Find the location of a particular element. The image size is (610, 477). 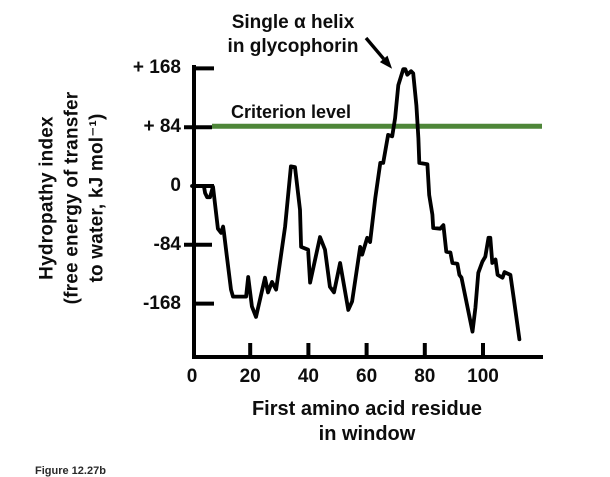

x-tick-label: 100 is located at coordinates (483, 376).